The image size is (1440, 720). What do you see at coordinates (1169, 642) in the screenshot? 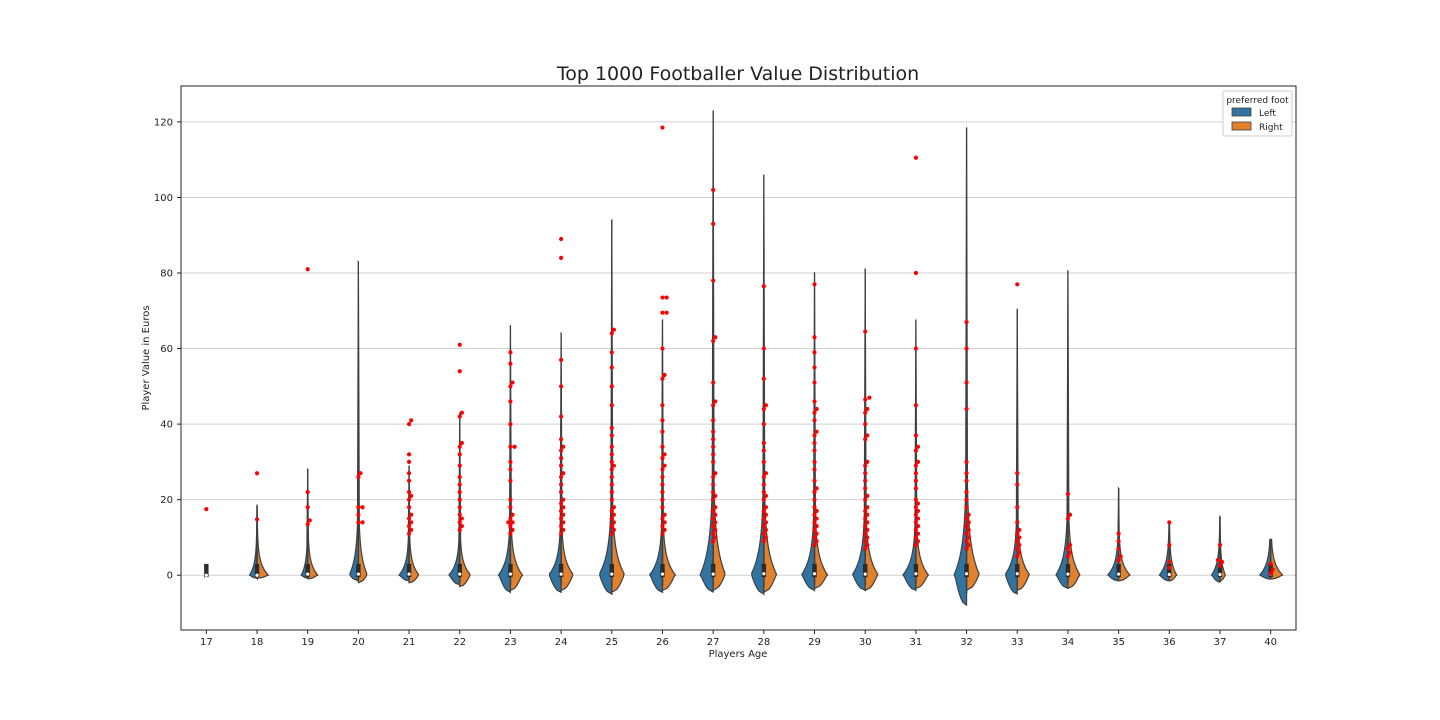
I see `x-tick-label: 36` at bounding box center [1169, 642].